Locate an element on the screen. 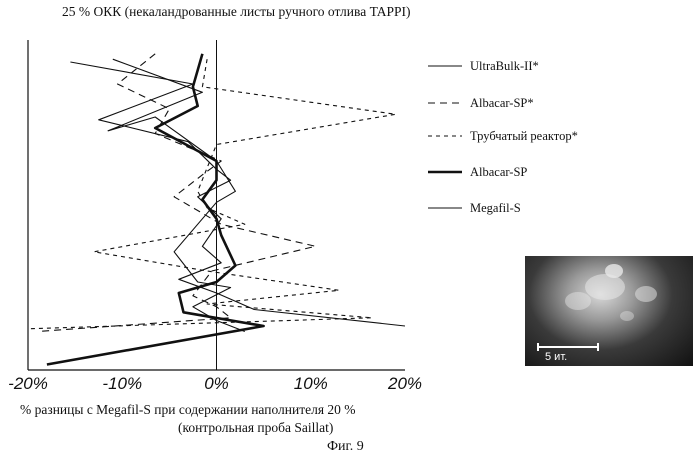  figure-caption: Фиг. 9 is located at coordinates (345, 446).